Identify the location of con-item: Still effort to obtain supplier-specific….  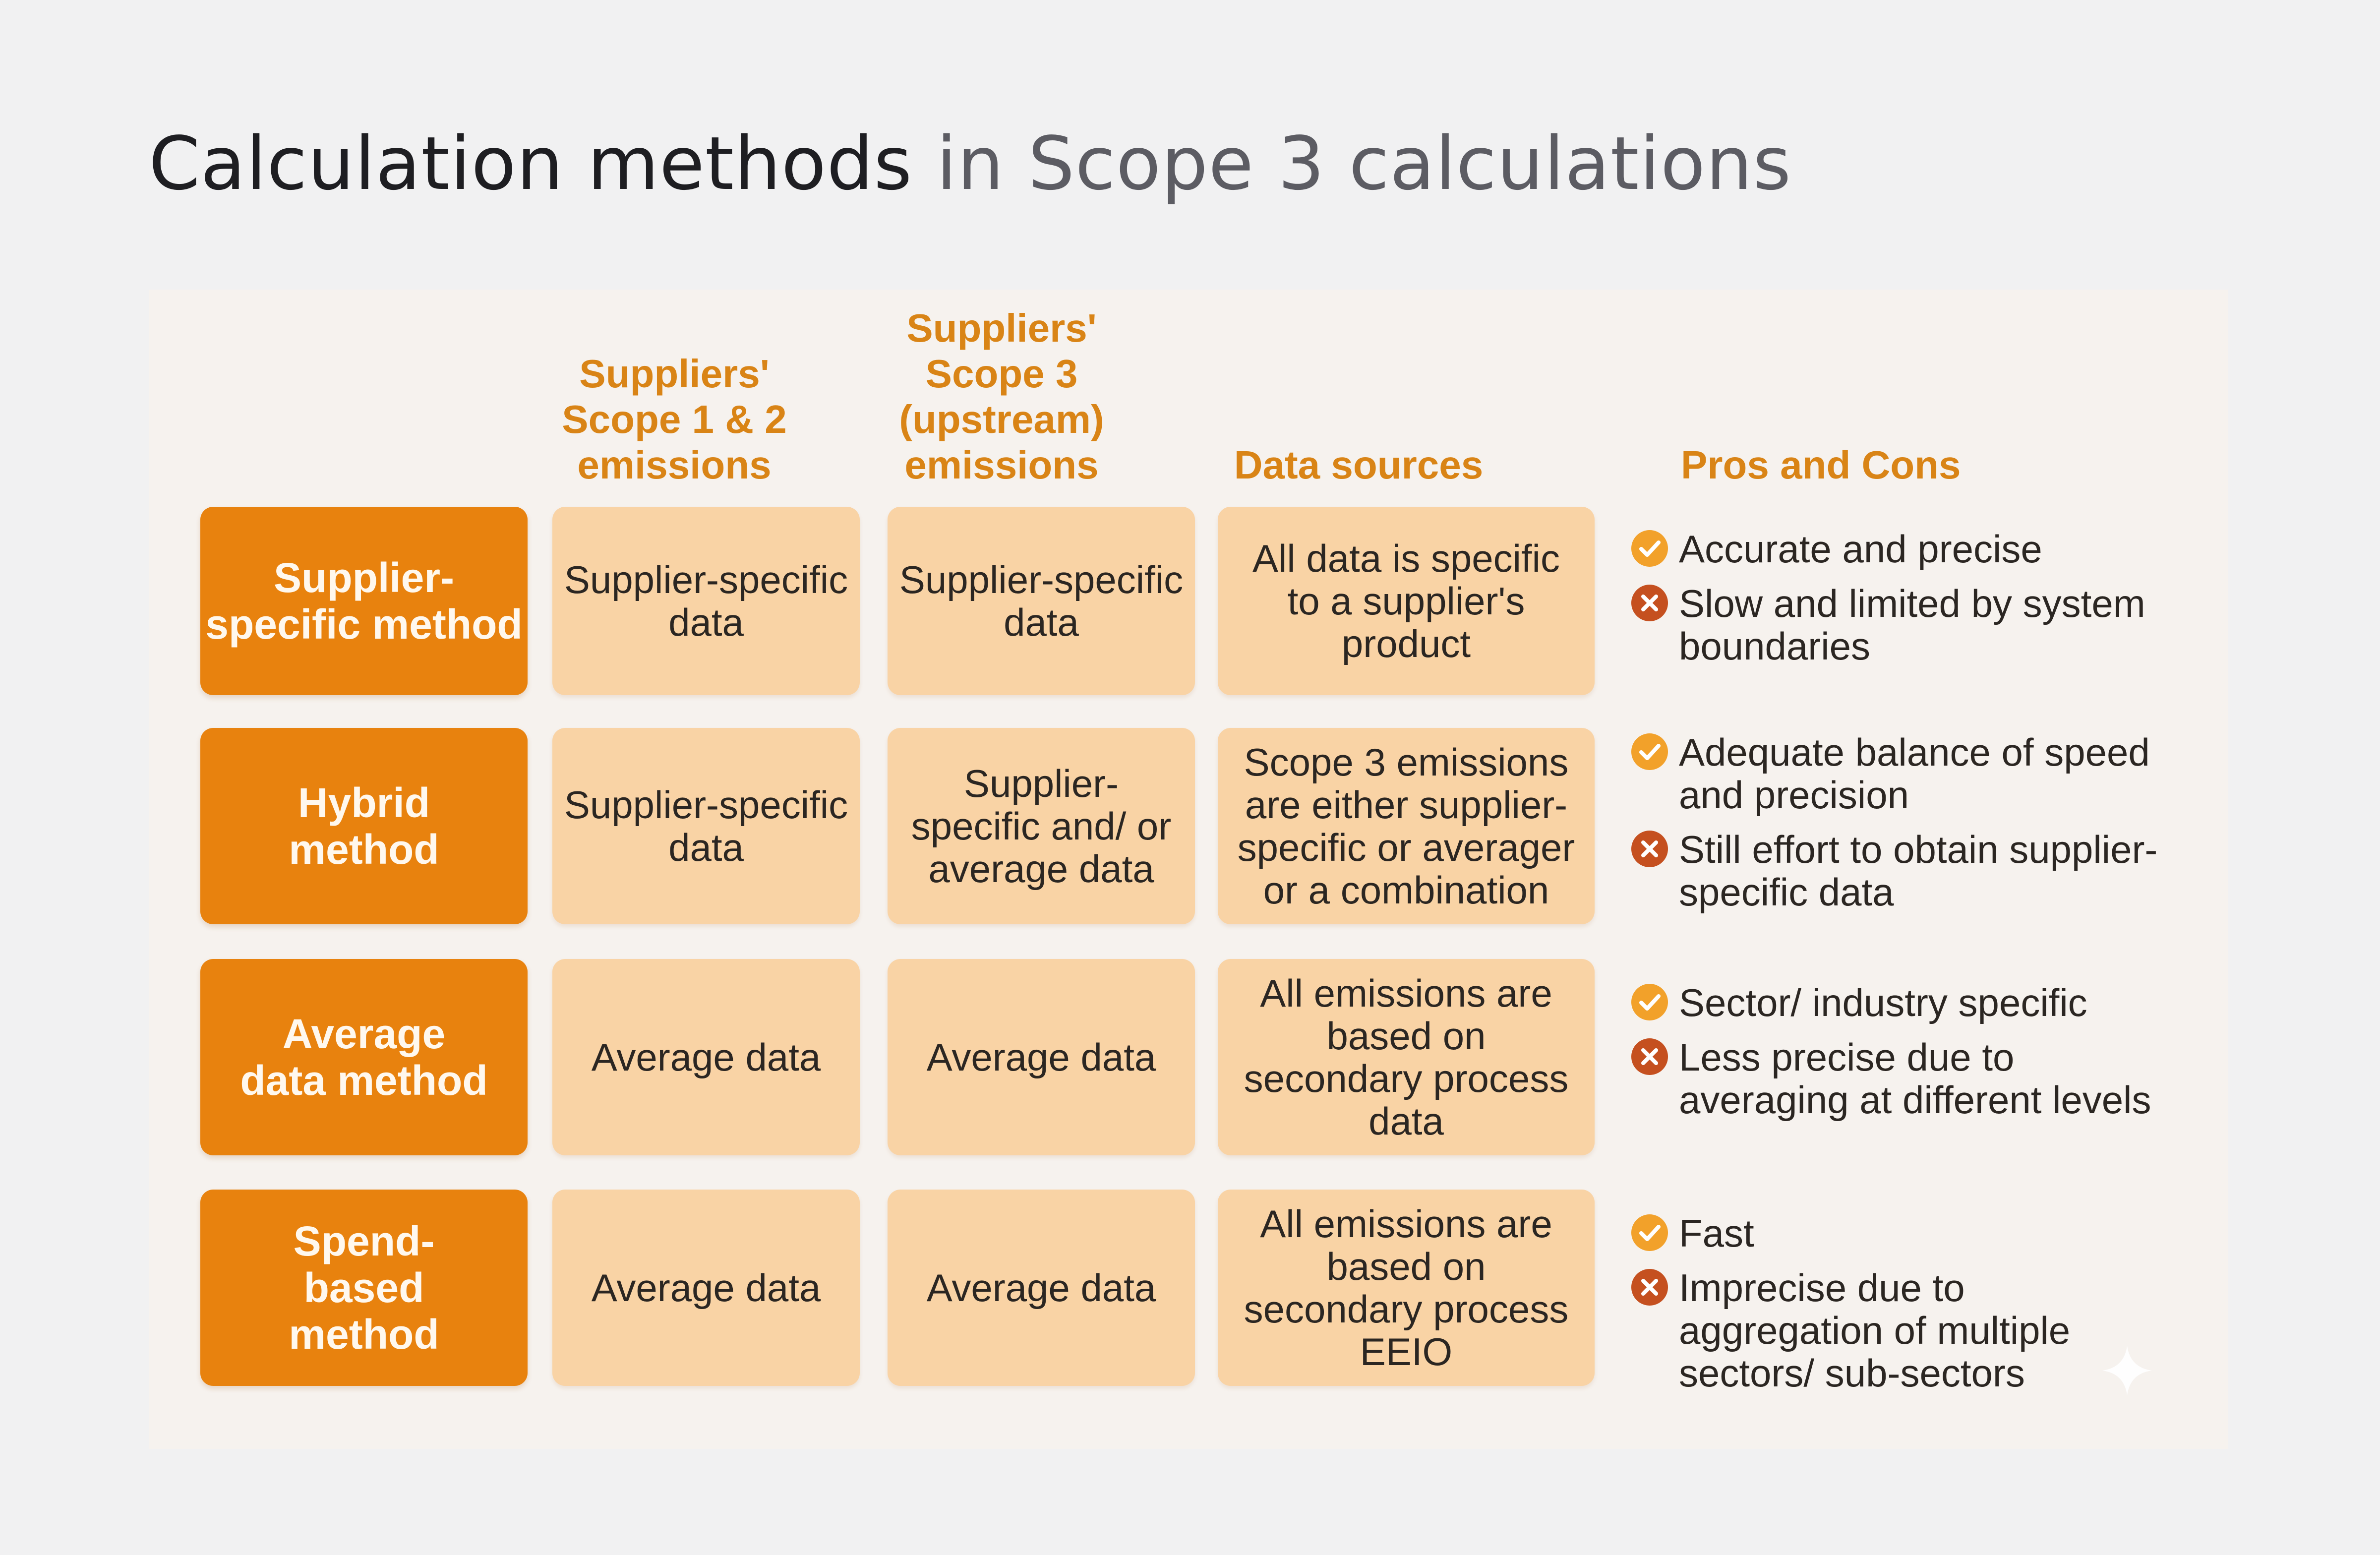
(1904, 870).